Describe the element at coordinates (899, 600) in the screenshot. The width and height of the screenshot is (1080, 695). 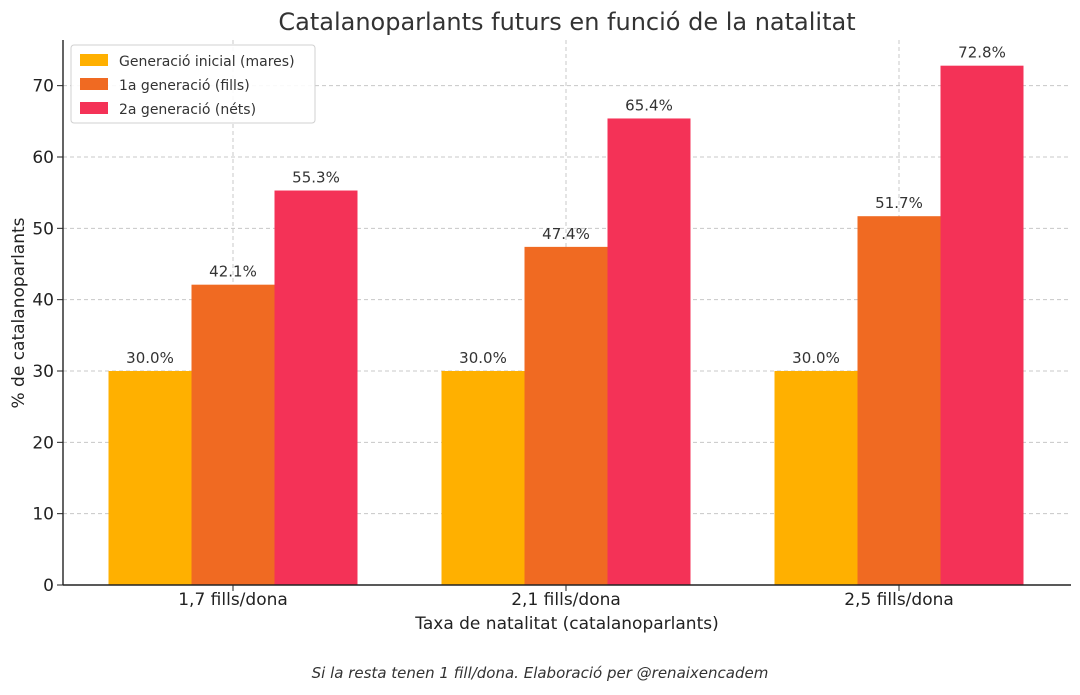
I see `x-tick-label: 2,5 fills/dona` at that location.